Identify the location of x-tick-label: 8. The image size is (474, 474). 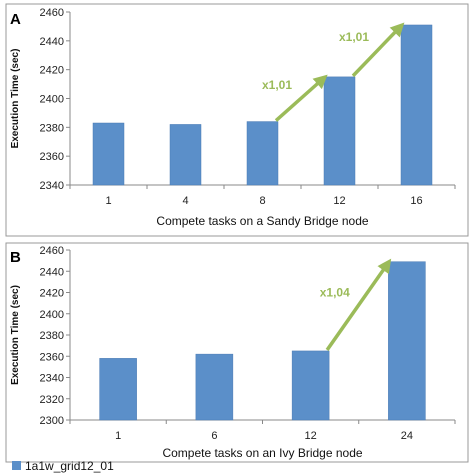
(262, 201).